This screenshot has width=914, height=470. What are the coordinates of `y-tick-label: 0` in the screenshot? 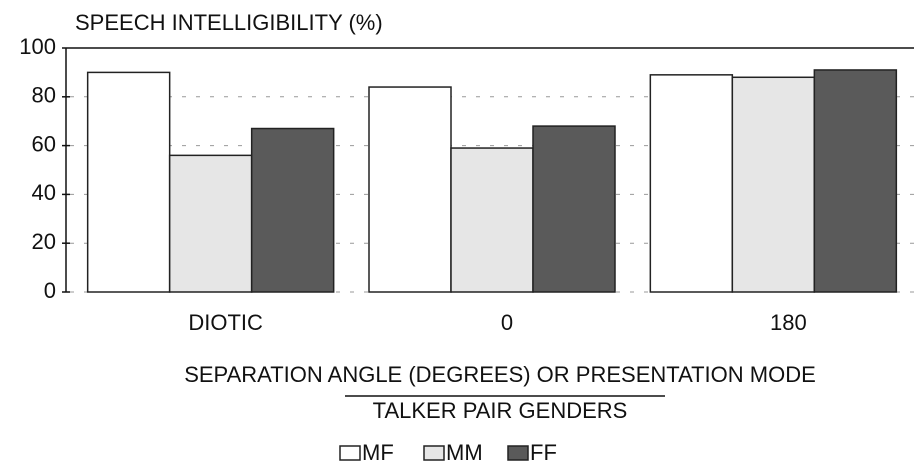 It's located at (50, 290).